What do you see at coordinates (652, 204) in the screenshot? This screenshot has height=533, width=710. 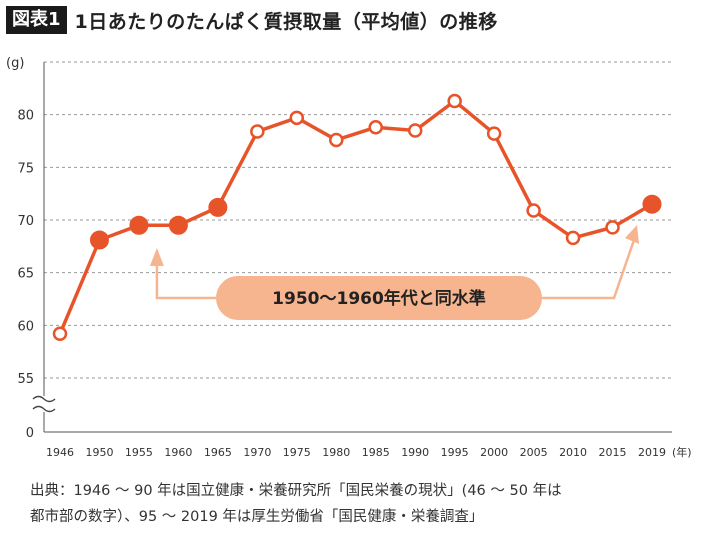 I see `data-point-2019` at bounding box center [652, 204].